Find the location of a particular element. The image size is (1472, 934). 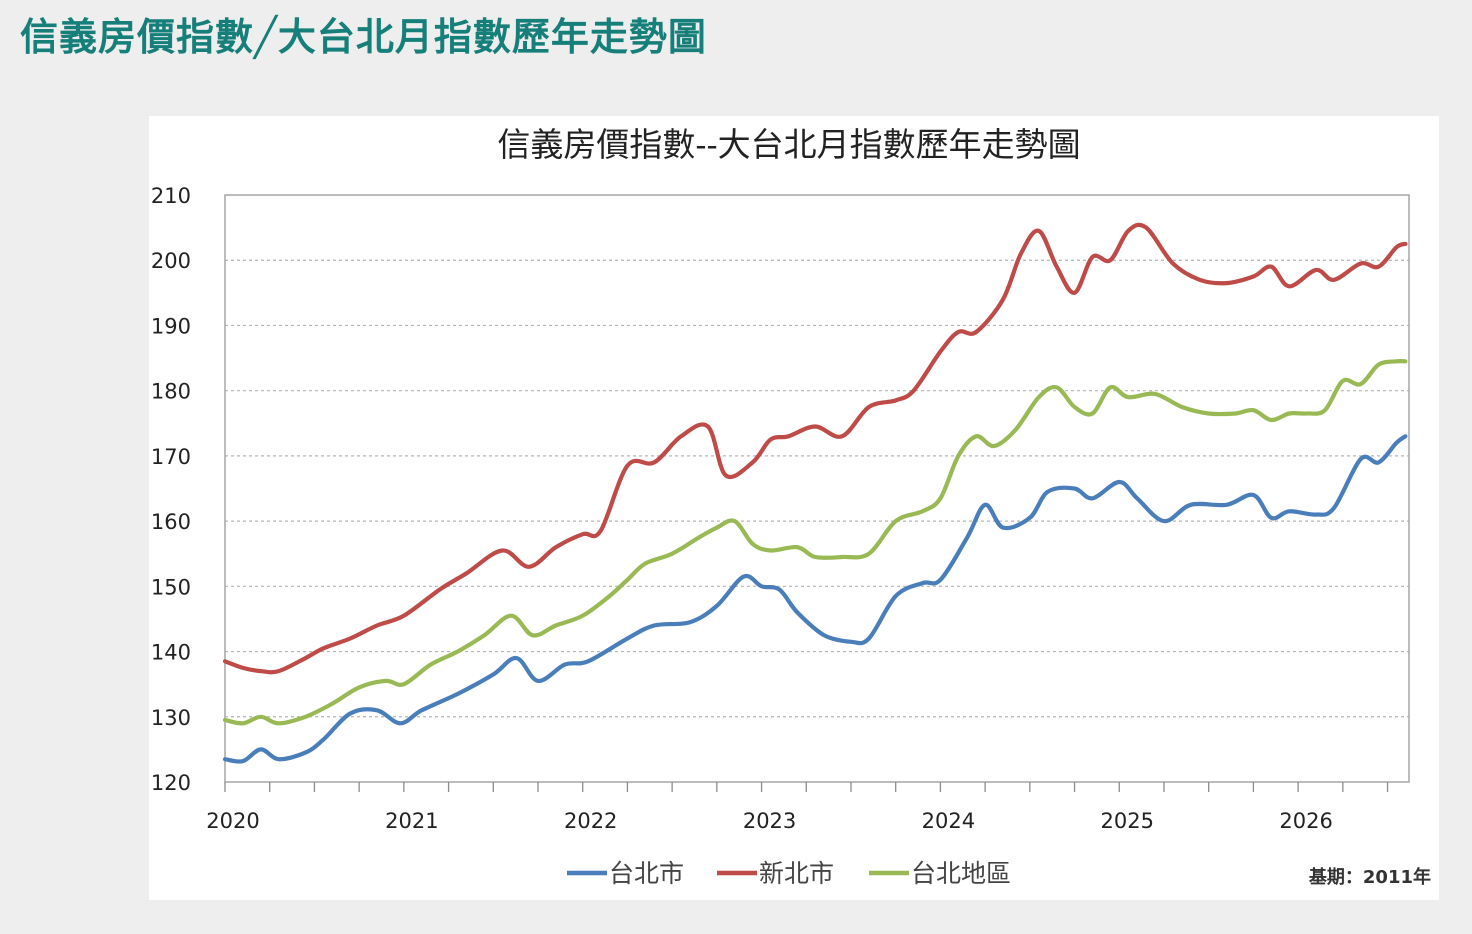

legend-label-taipei-area: 台北地區 is located at coordinates (961, 873).